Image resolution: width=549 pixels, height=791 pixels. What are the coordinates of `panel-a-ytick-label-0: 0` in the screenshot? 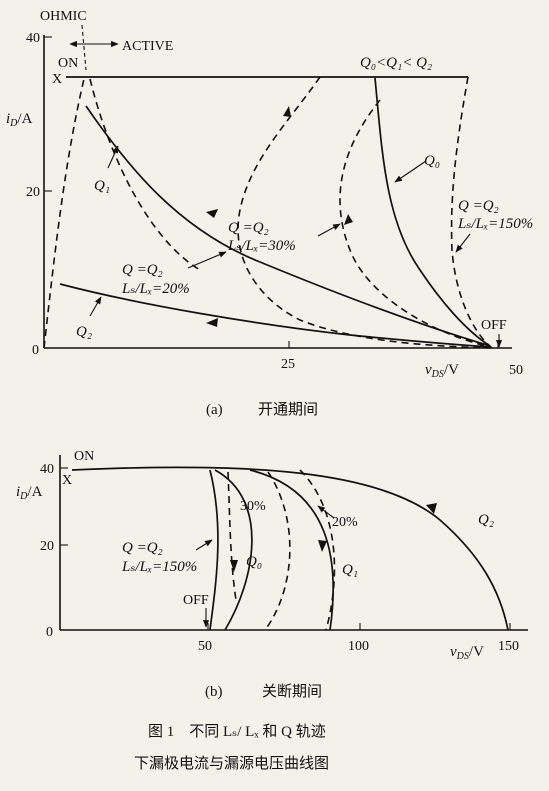 It's located at (35, 350).